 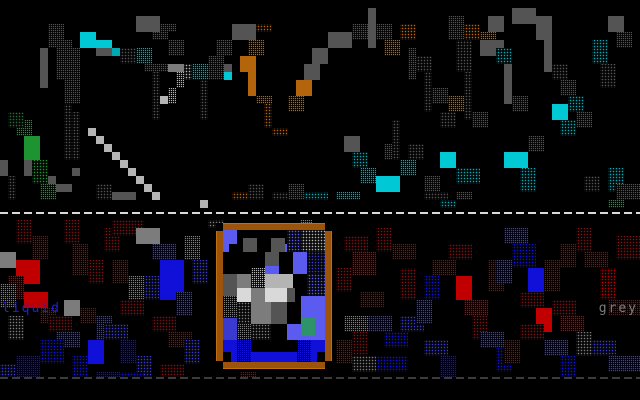 I want to click on portrait-canvas, so click(x=274, y=296).